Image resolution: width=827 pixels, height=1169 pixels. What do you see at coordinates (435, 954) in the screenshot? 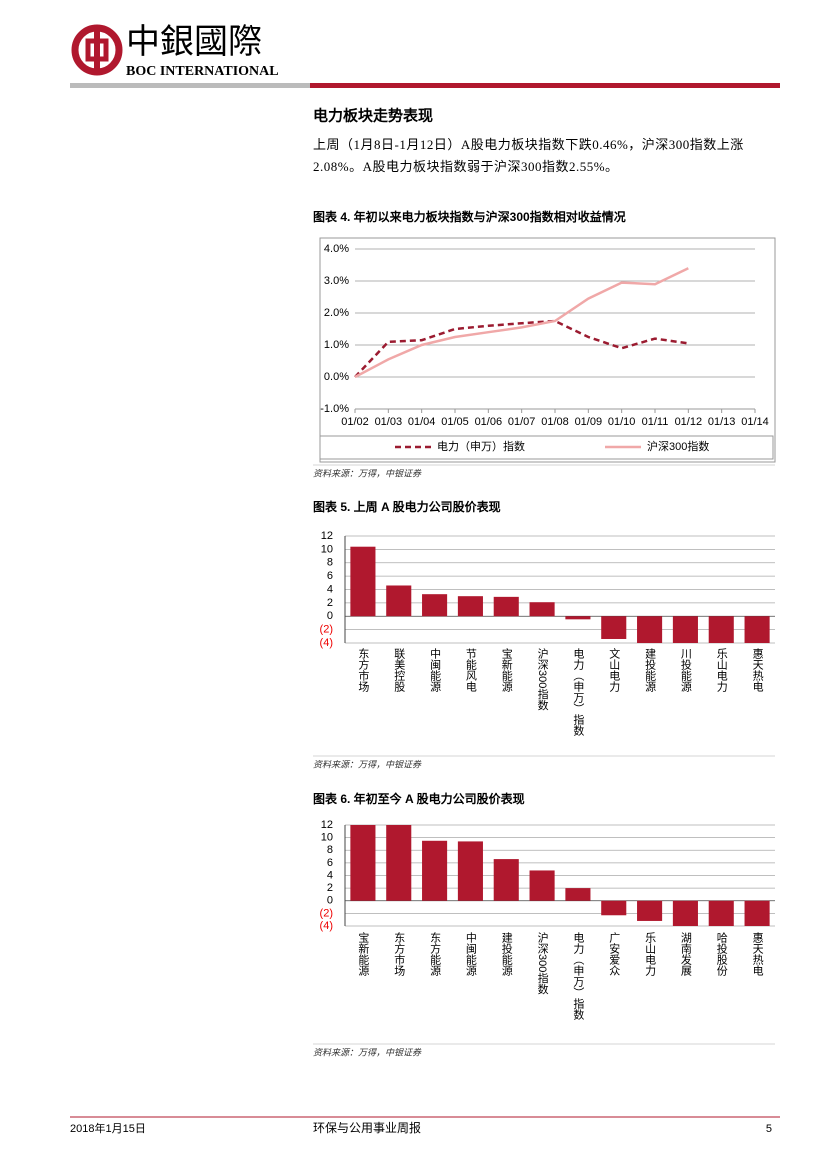
I see `x-tick-label: 东方能源` at bounding box center [435, 954].